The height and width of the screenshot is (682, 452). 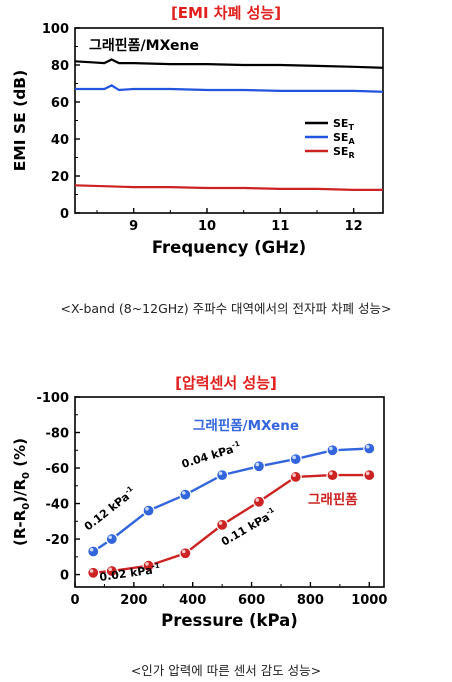 What do you see at coordinates (52, 398) in the screenshot?
I see `chart2-ytick-label: -100` at bounding box center [52, 398].